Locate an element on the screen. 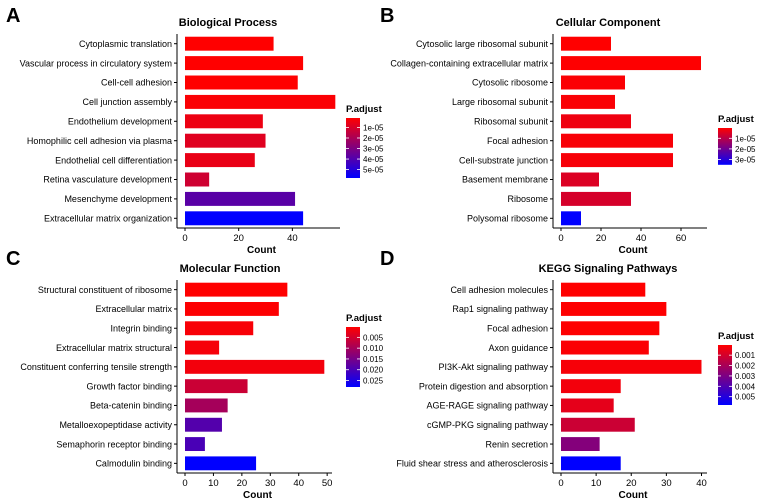 The height and width of the screenshot is (502, 761). legend-label: 0.020 is located at coordinates (373, 370).